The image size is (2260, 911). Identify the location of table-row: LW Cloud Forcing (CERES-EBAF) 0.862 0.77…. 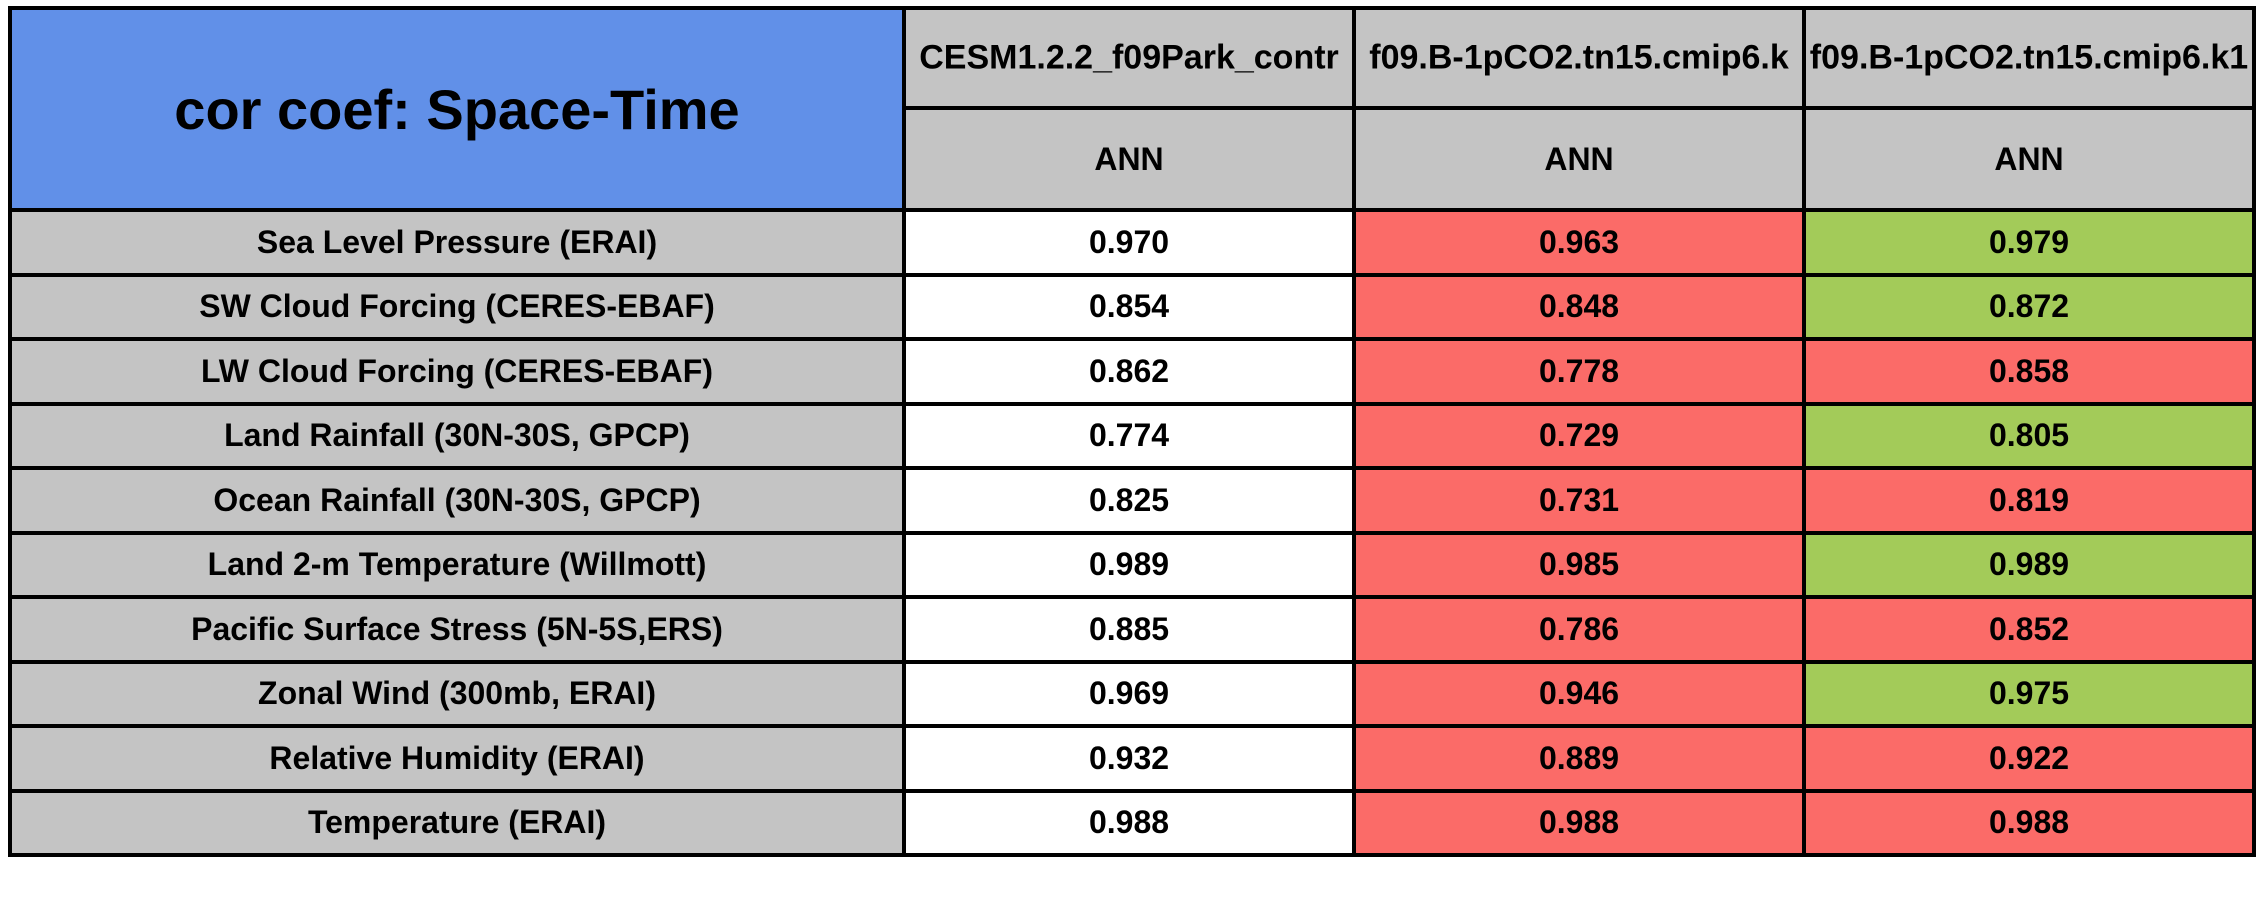
(1132, 371).